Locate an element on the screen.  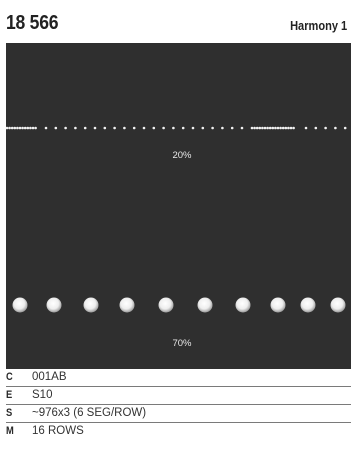
spec-row-m: M 16 ROWS is located at coordinates (178, 431).